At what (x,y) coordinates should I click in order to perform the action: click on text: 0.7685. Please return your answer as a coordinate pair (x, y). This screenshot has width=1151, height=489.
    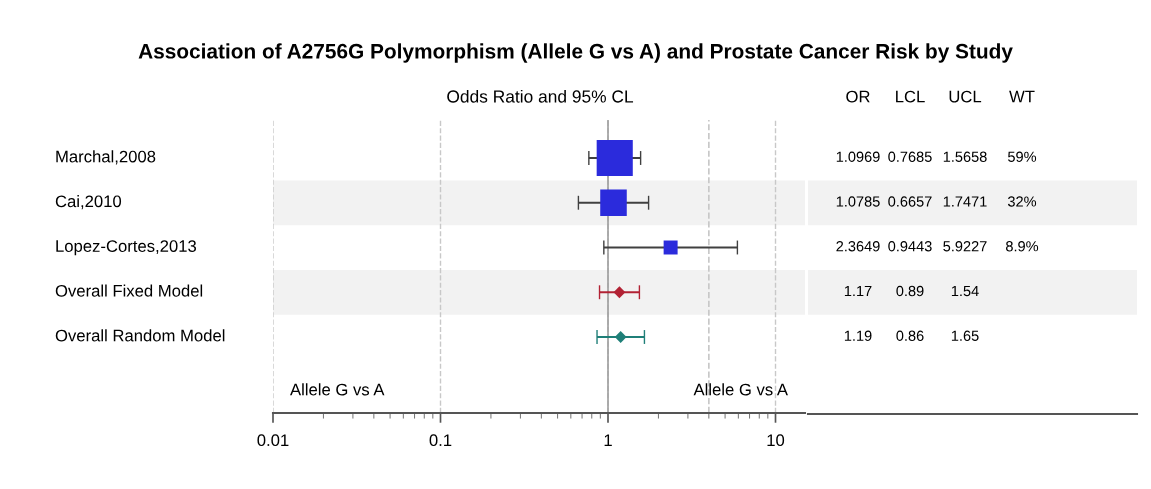
    Looking at the image, I should click on (910, 156).